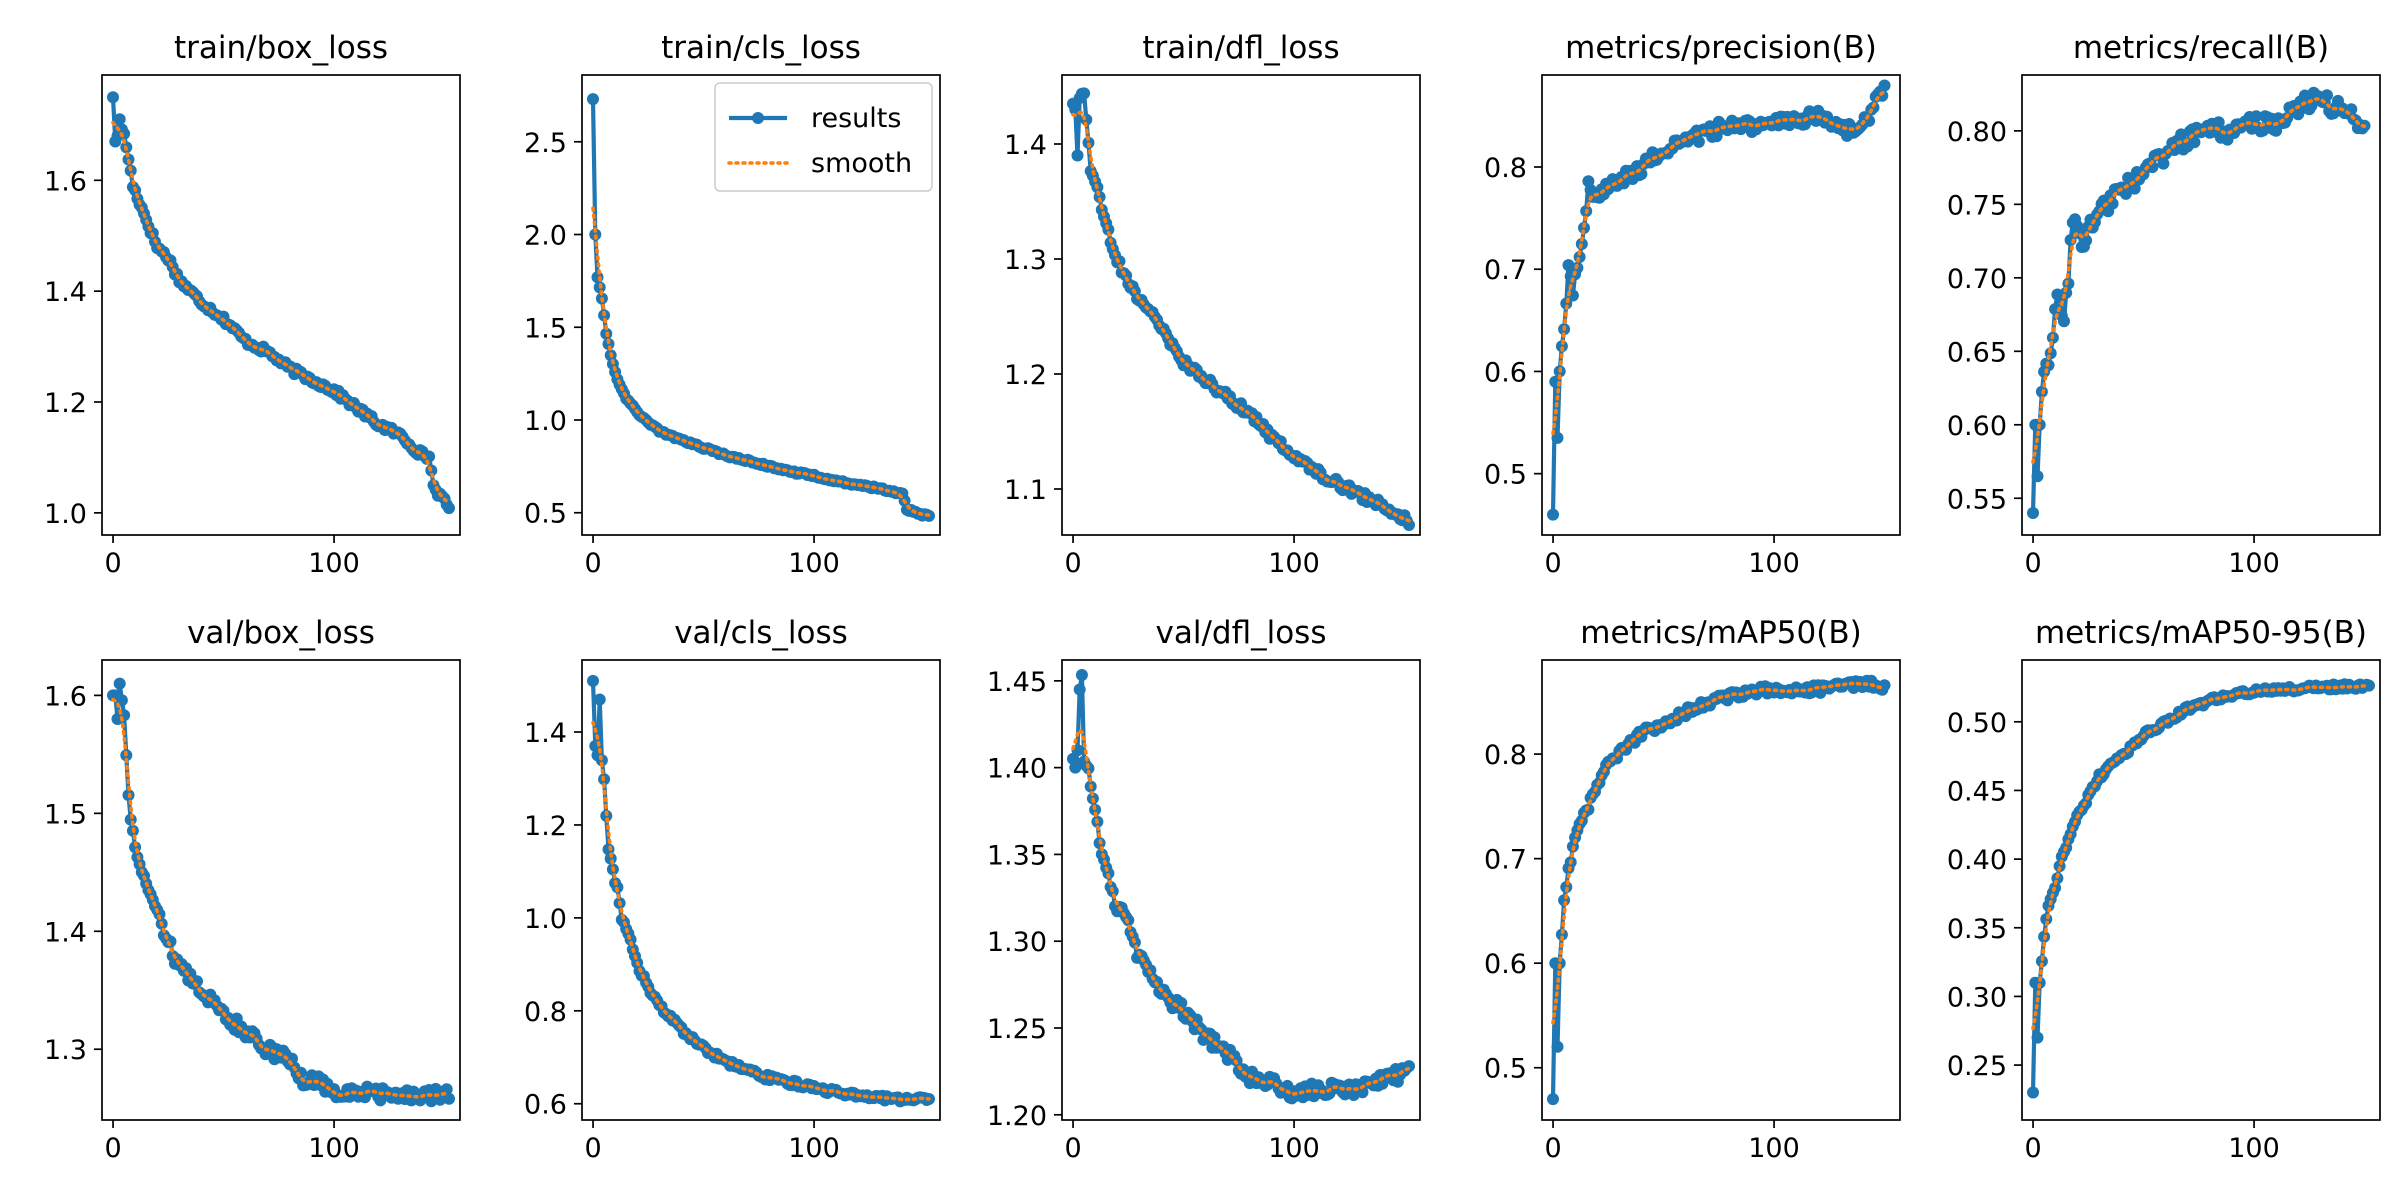 Image resolution: width=2400 pixels, height=1200 pixels. Describe the element at coordinates (545, 919) in the screenshot. I see `y-tick-label: 1.0` at that location.